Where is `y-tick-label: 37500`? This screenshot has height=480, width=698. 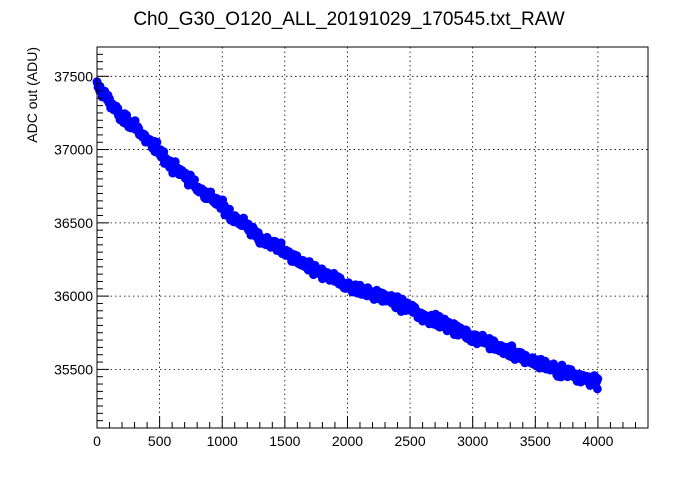 y-tick-label: 37500 is located at coordinates (73, 76).